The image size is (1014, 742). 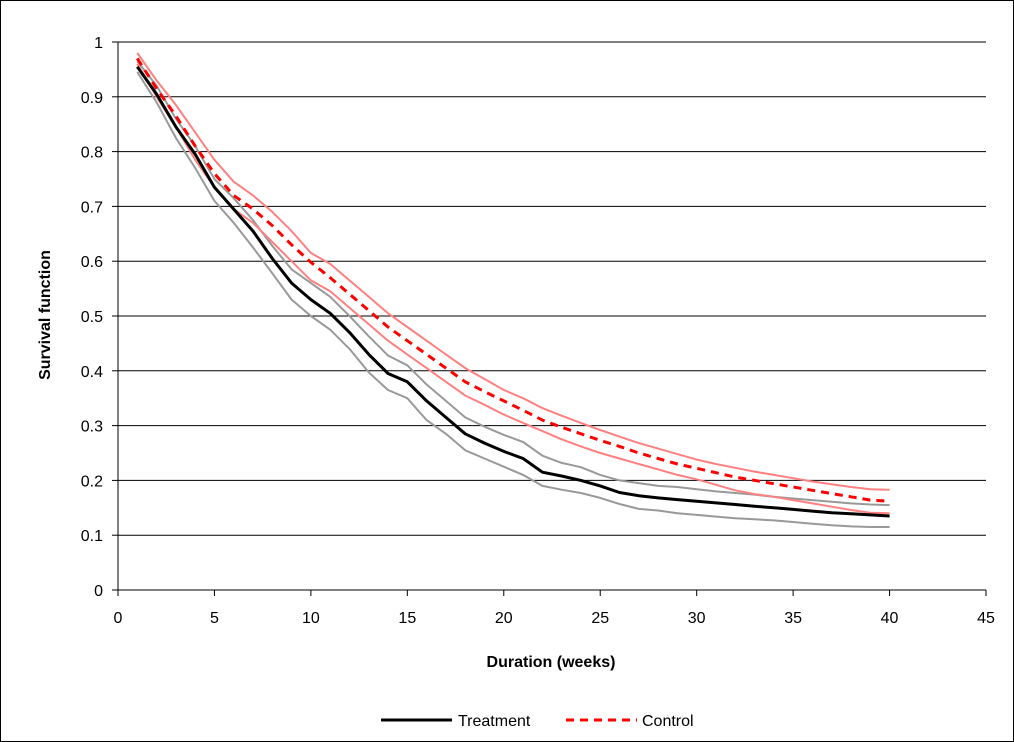 What do you see at coordinates (98, 43) in the screenshot?
I see `y-tick-label: 1` at bounding box center [98, 43].